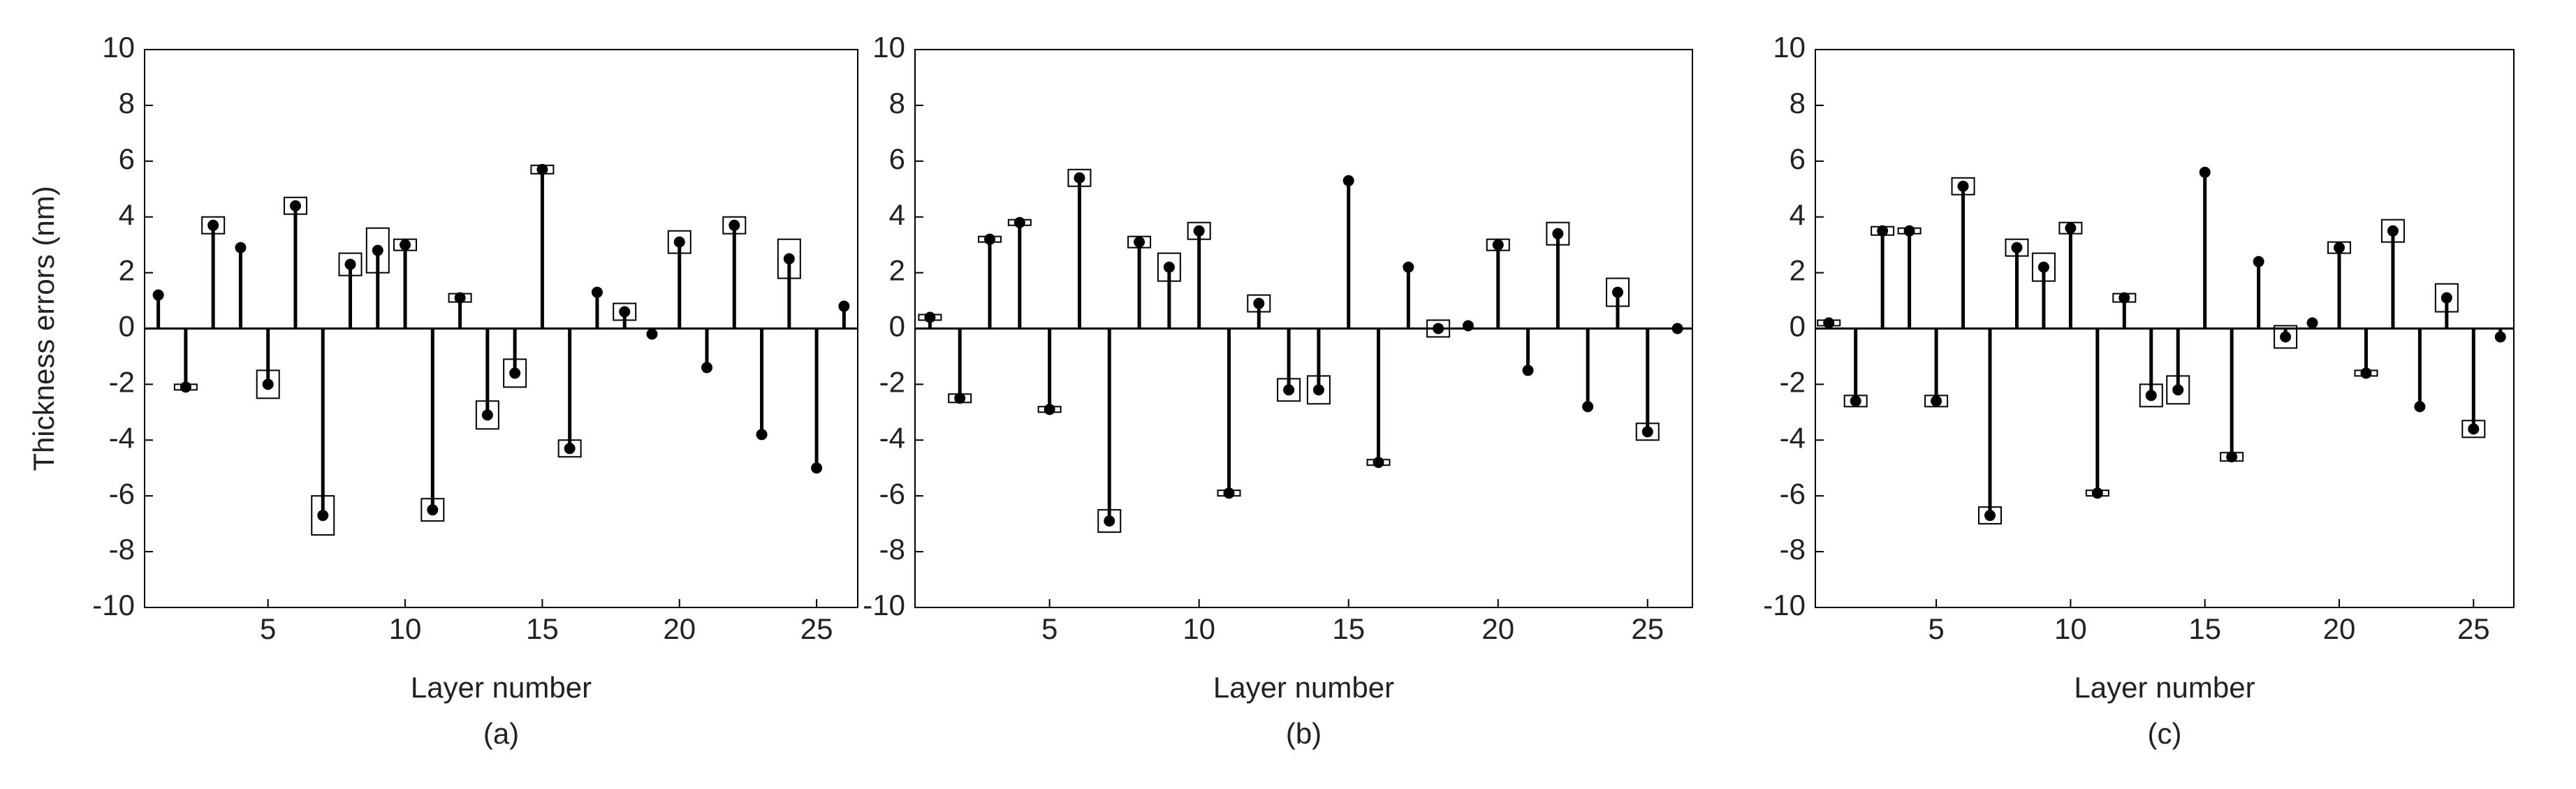 This screenshot has height=789, width=2576. Describe the element at coordinates (897, 103) in the screenshot. I see `y-tick-label: 8` at that location.